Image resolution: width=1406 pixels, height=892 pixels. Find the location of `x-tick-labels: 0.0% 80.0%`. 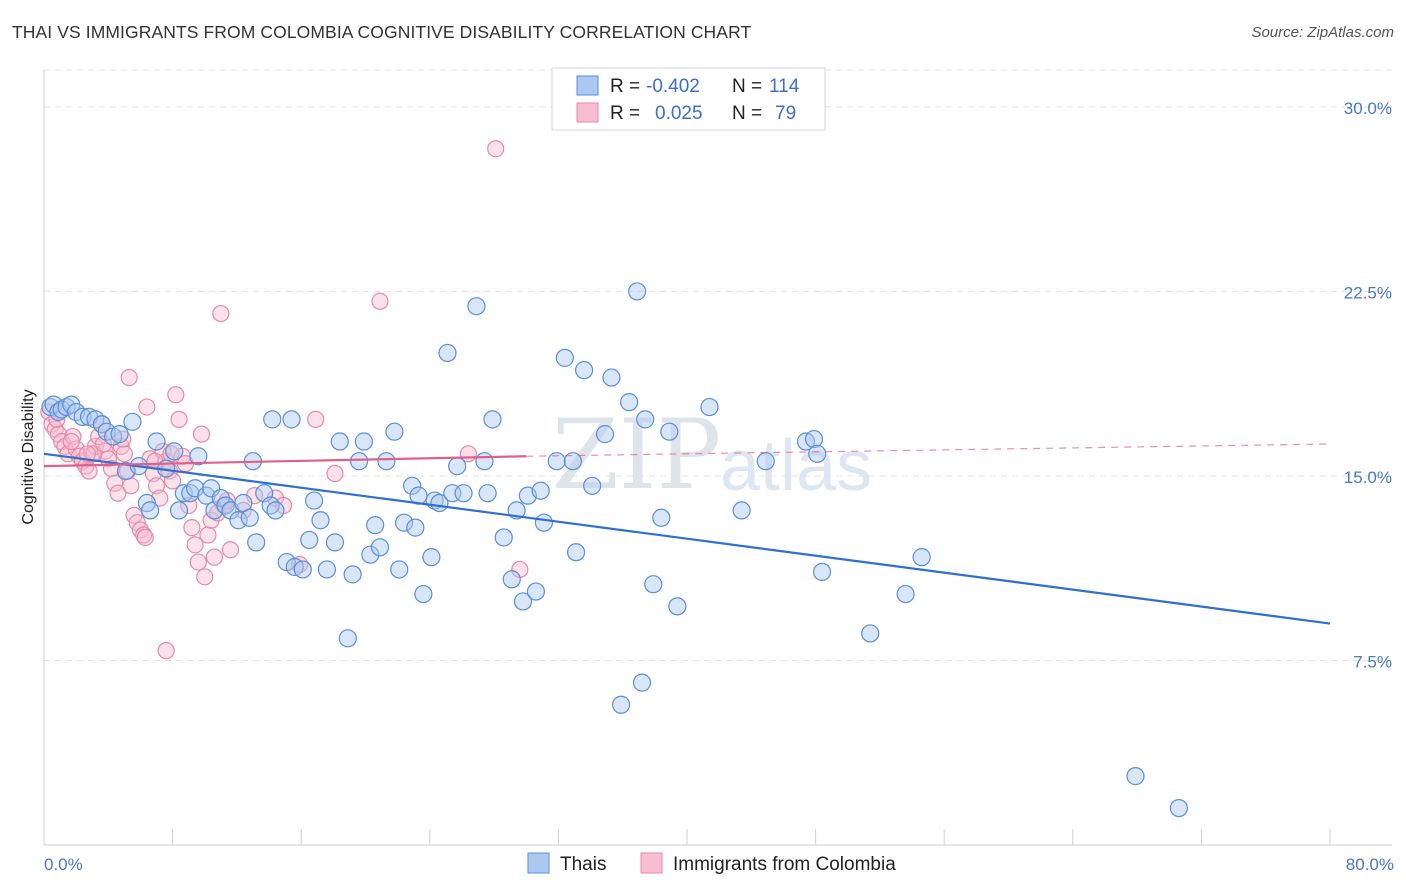

x-tick-labels: 0.0% 80.0% is located at coordinates (719, 864).